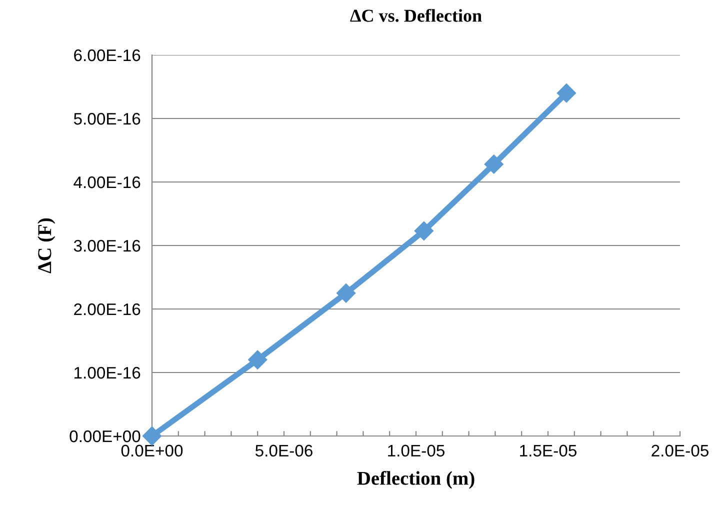  Describe the element at coordinates (107, 246) in the screenshot. I see `y-tick-label: 3.00E-16` at that location.